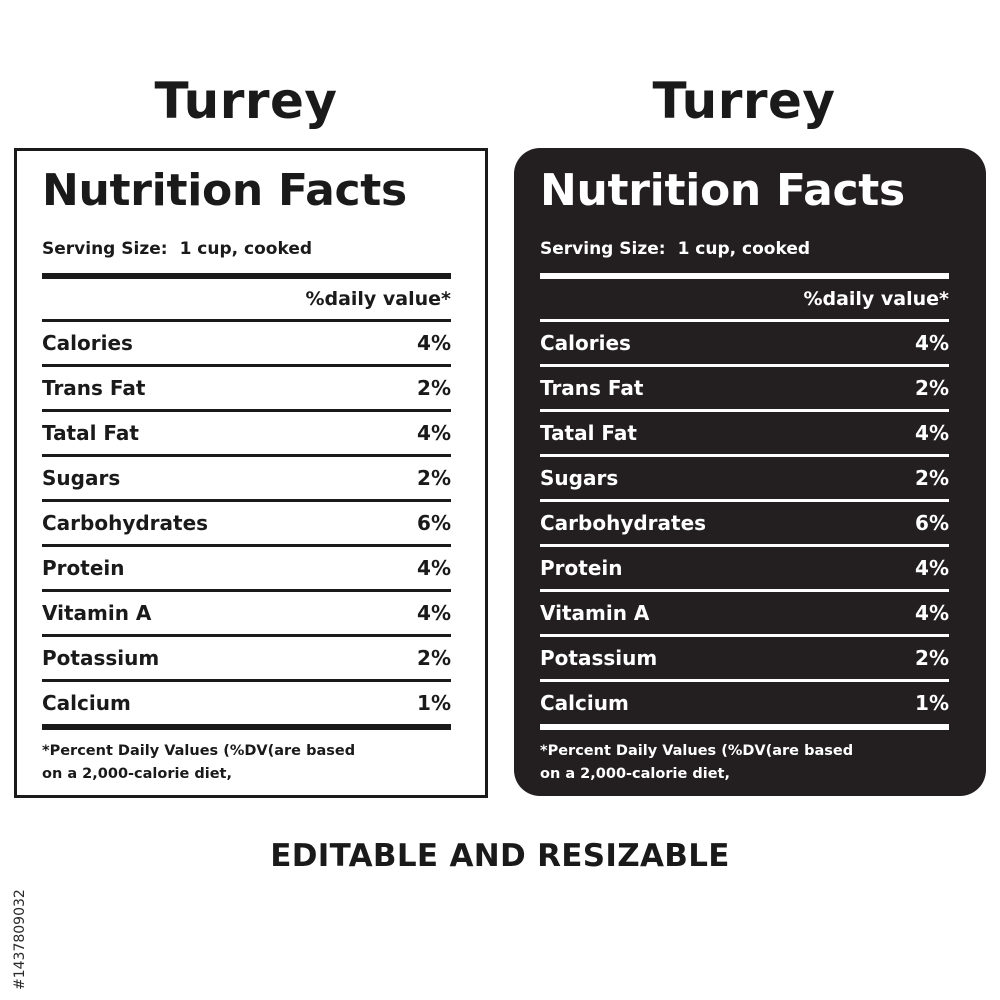  I want to click on product-title-right: Turrey, so click(744, 101).